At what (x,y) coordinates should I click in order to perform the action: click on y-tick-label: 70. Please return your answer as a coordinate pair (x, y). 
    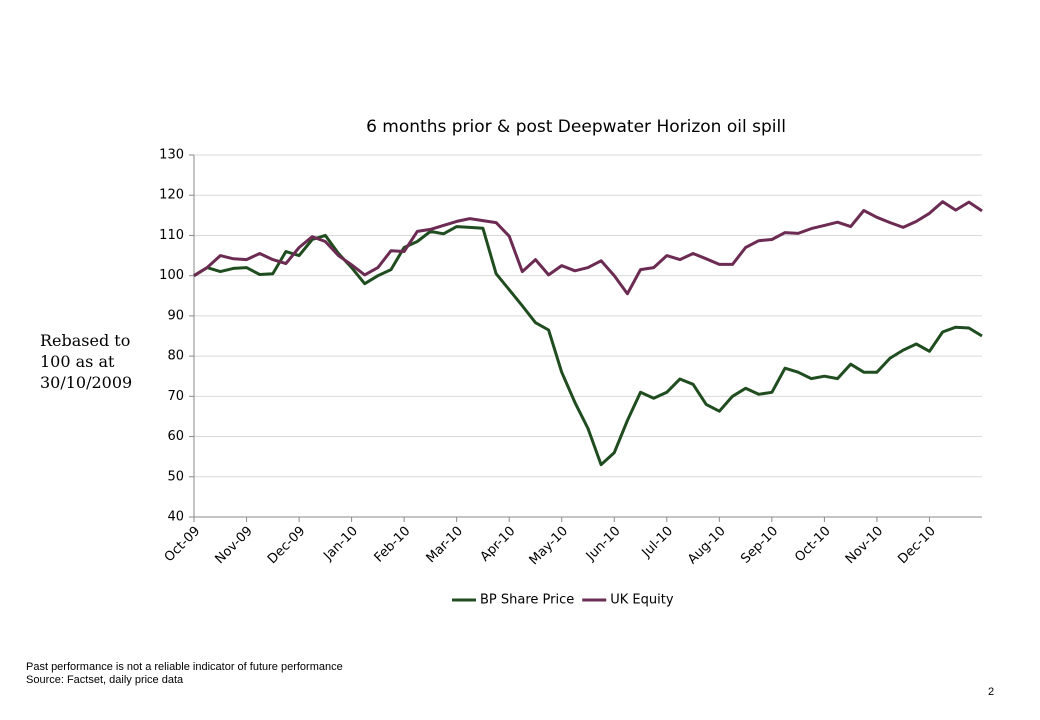
    Looking at the image, I should click on (175, 396).